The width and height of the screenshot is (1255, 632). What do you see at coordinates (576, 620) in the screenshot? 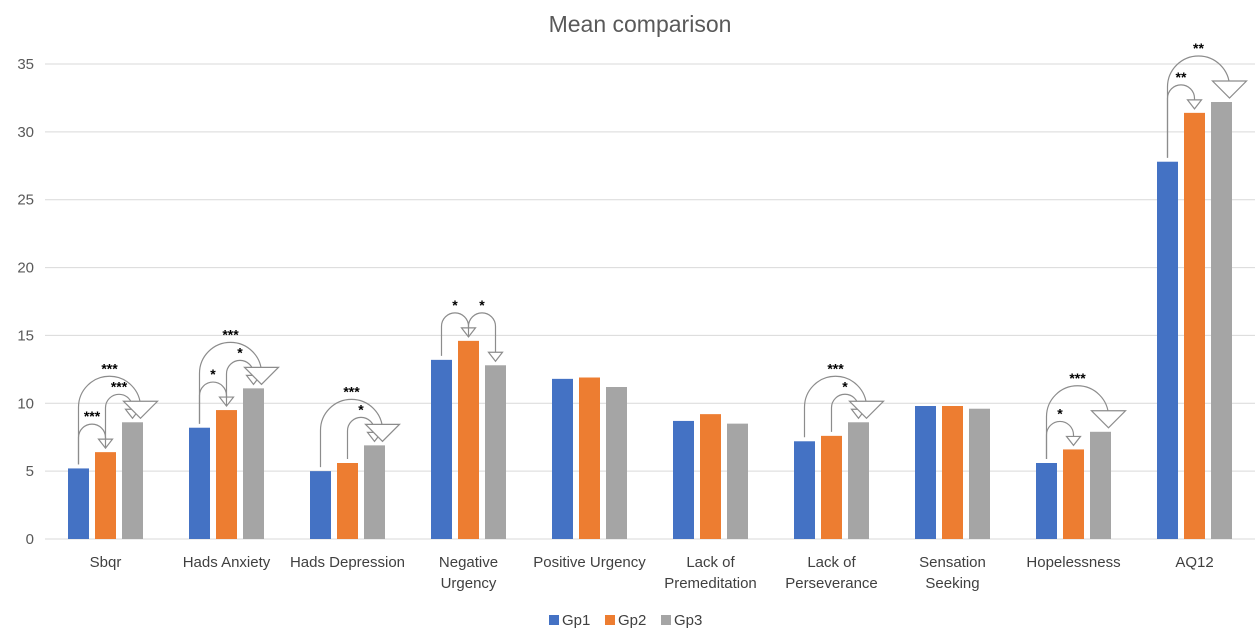
I see `legend-label: Gp1` at bounding box center [576, 620].